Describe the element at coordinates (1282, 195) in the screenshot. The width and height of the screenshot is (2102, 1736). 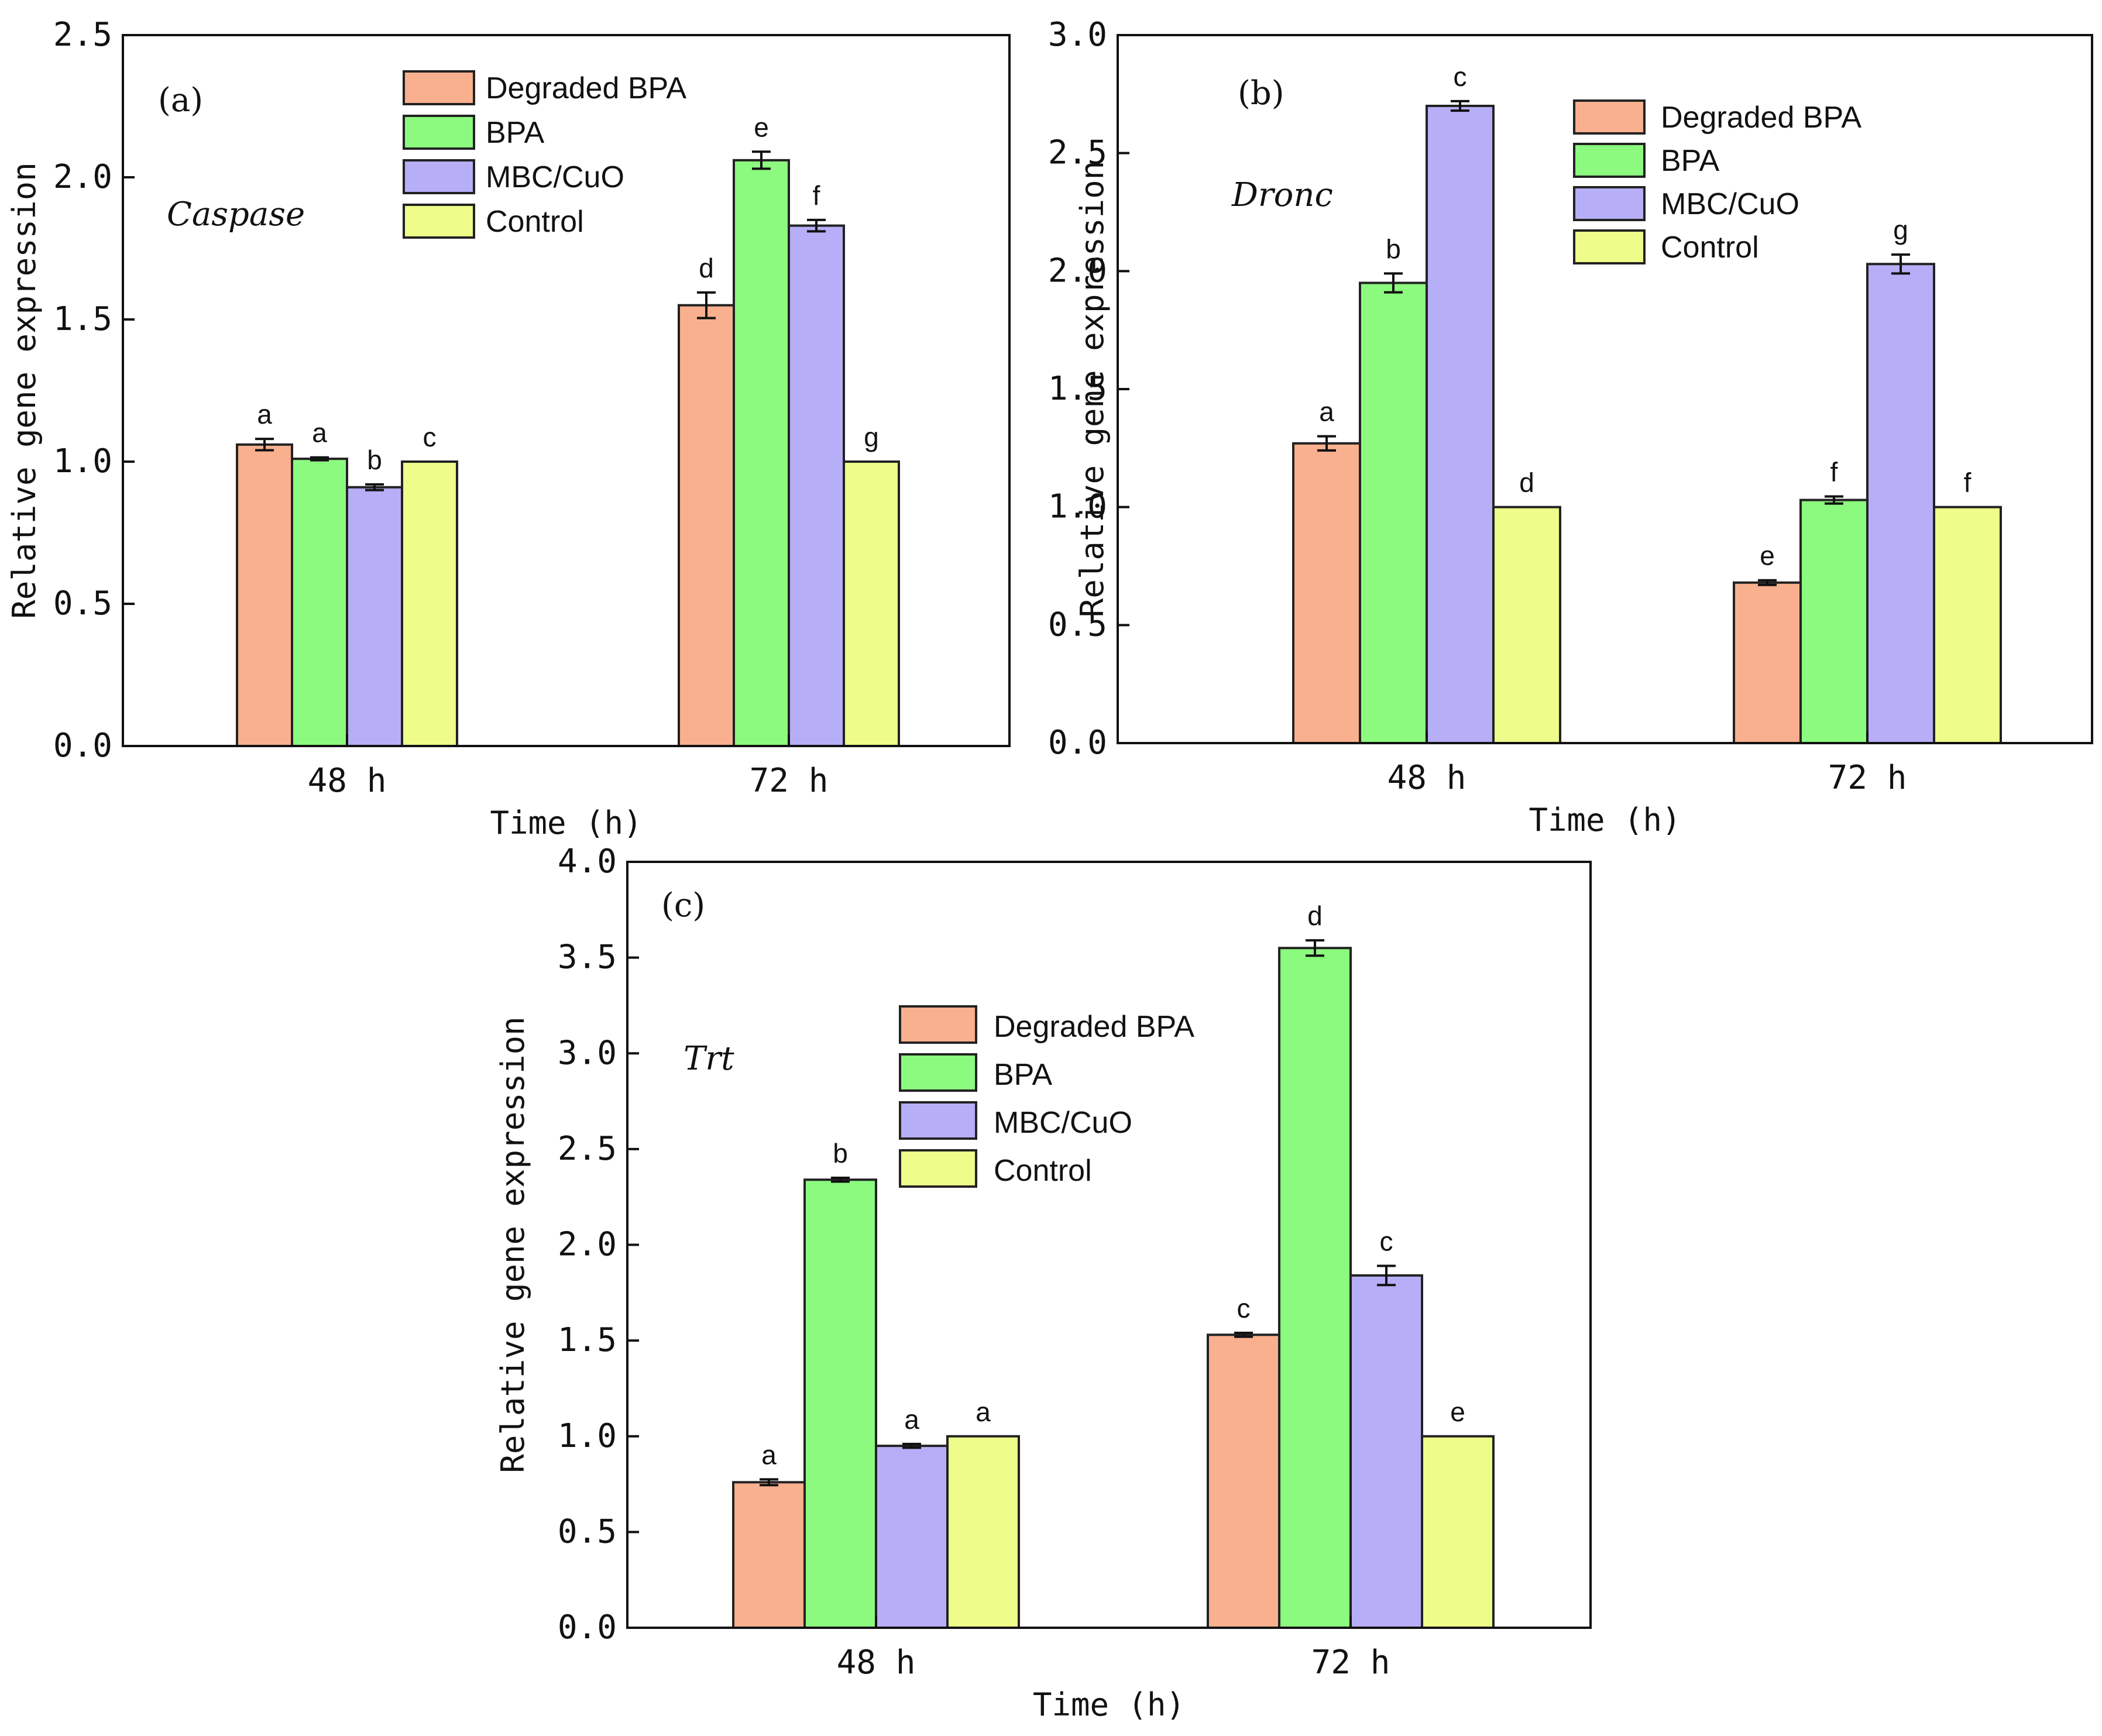
I see `gene-label: Dronc` at that location.